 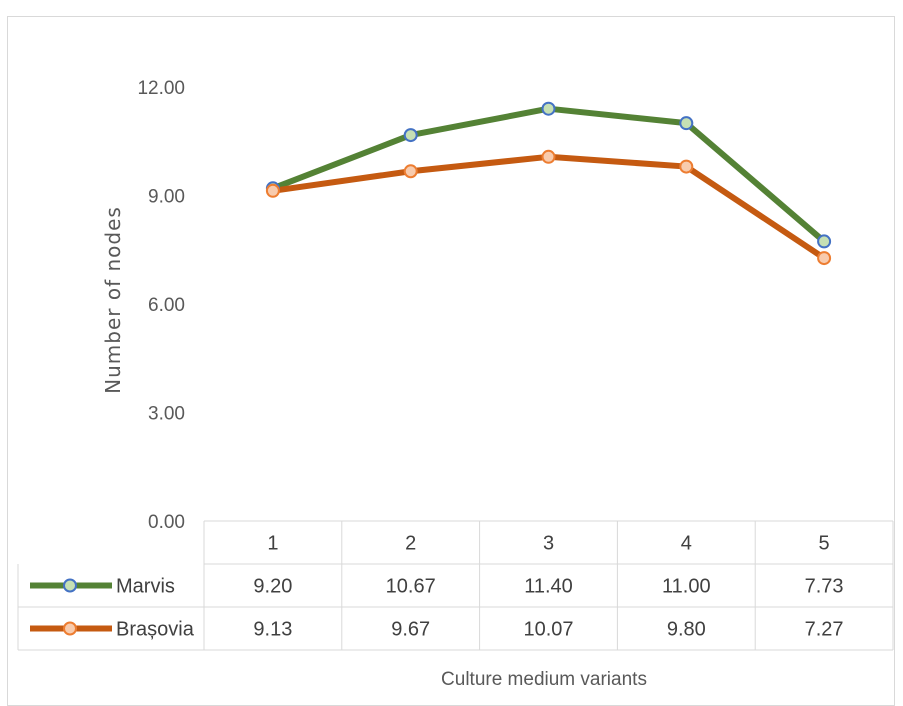 I want to click on legend-label: Marvis, so click(x=145, y=587).